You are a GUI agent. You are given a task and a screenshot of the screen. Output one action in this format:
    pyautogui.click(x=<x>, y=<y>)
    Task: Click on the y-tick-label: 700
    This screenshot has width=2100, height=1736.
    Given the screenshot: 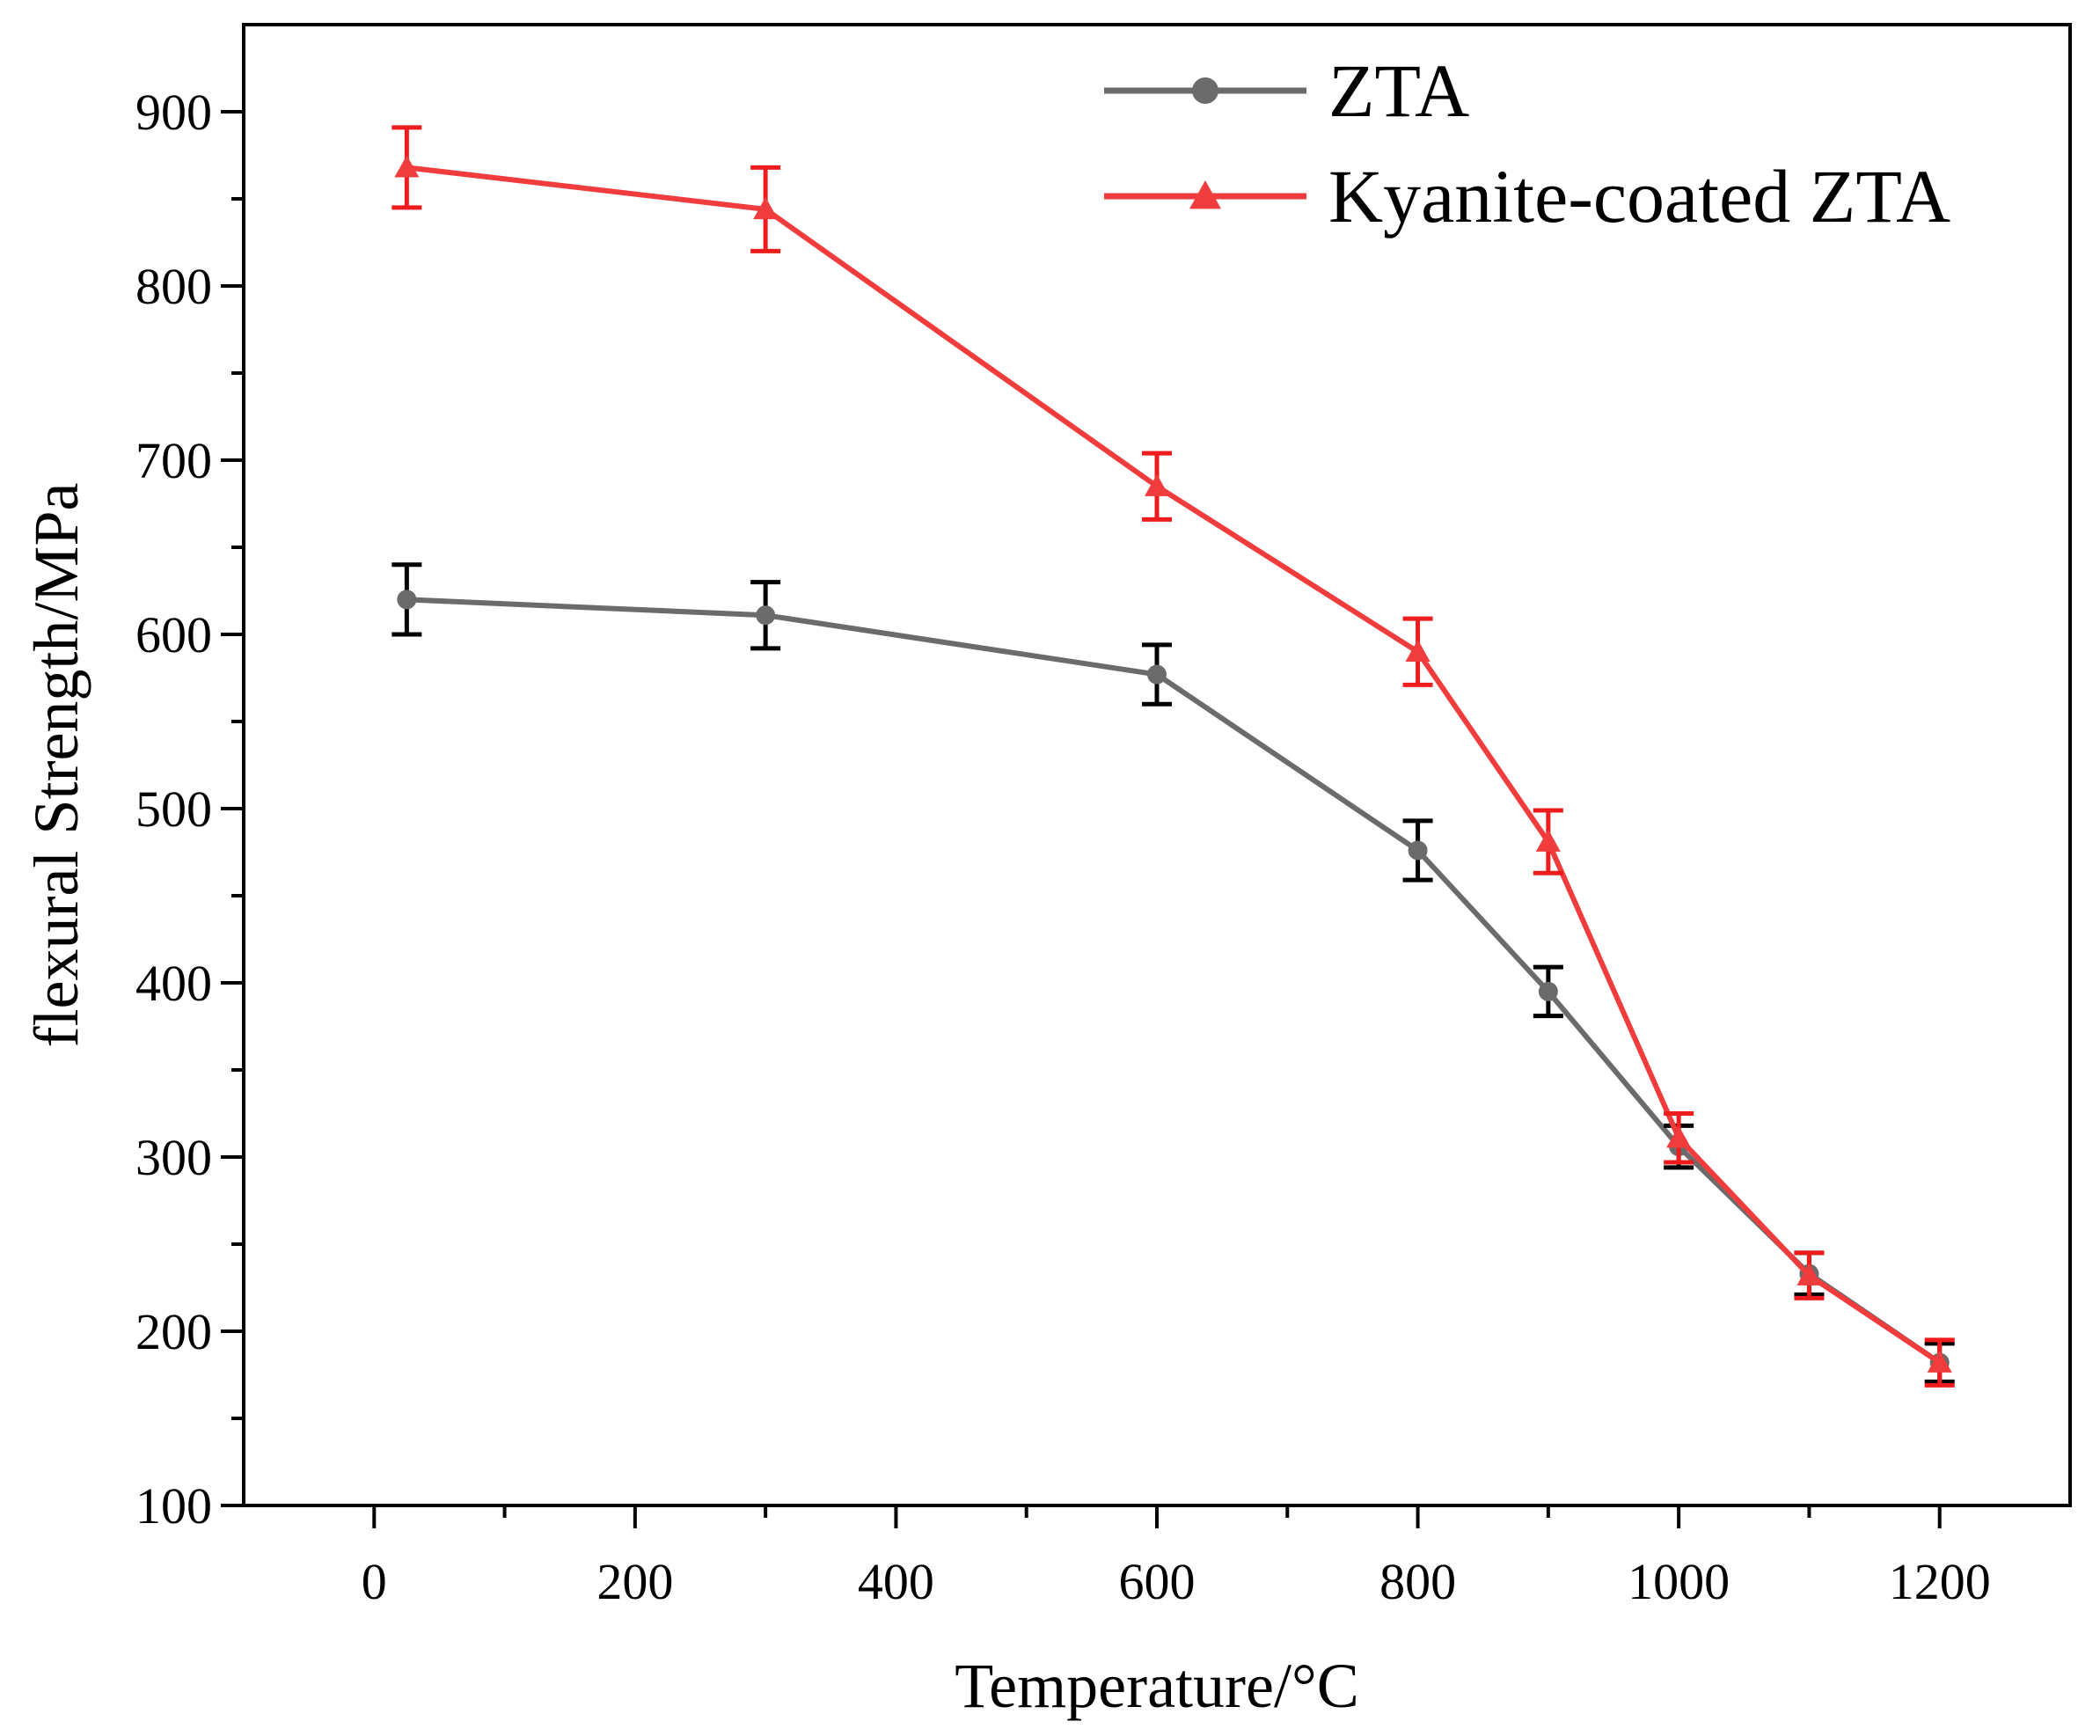 What is the action you would take?
    pyautogui.click(x=173, y=460)
    